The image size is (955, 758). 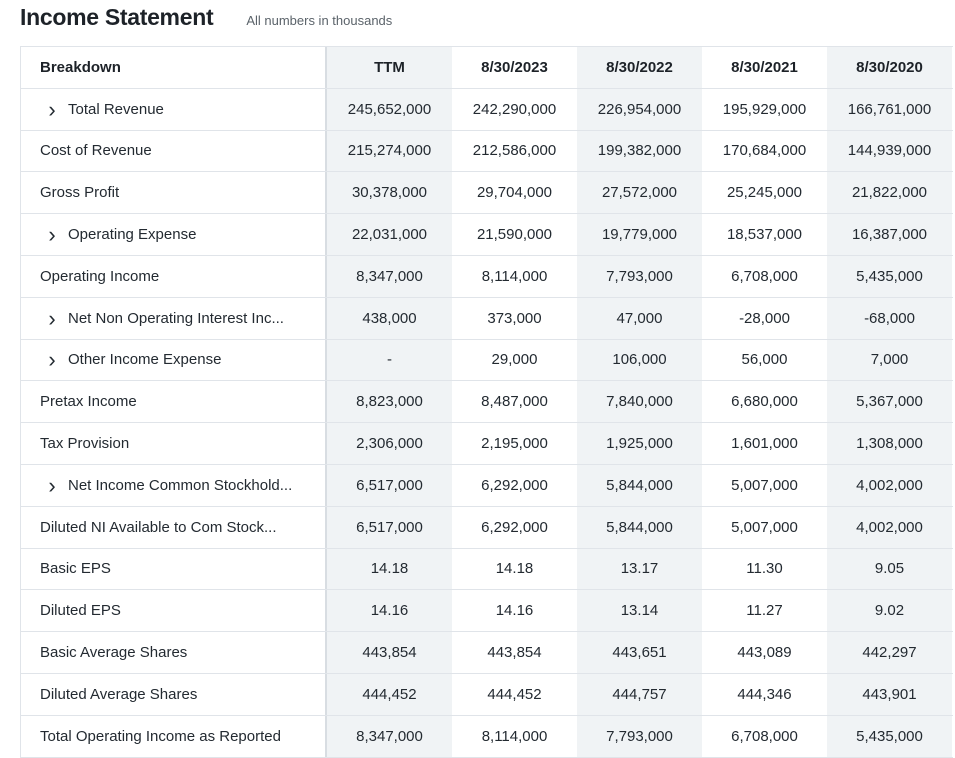 I want to click on value-cell-2020: 442,297, so click(x=889, y=652).